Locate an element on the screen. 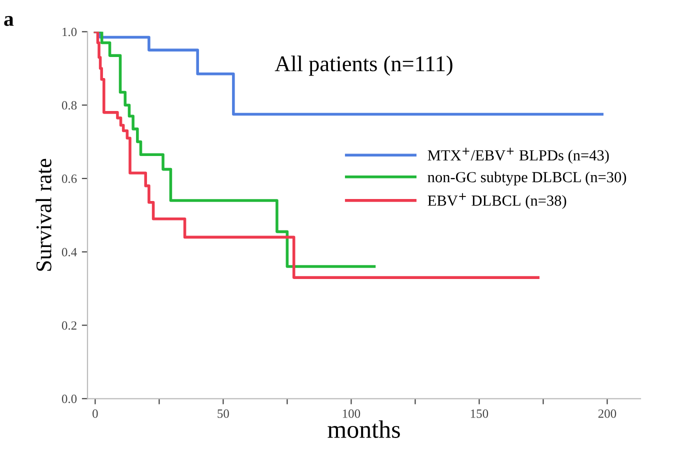 This screenshot has height=453, width=700. y-tick-label: 0.8 is located at coordinates (69, 105).